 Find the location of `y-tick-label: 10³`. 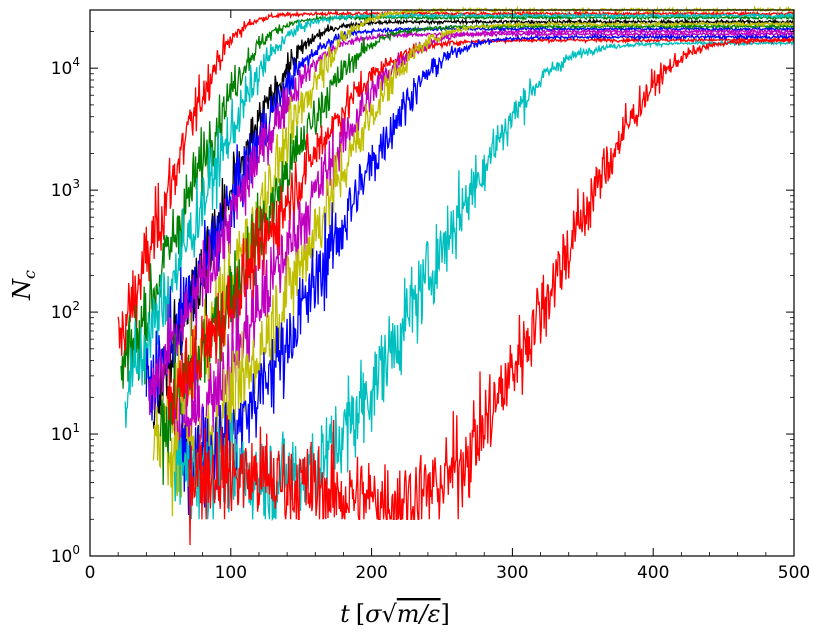

y-tick-label: 10³ is located at coordinates (65, 189).